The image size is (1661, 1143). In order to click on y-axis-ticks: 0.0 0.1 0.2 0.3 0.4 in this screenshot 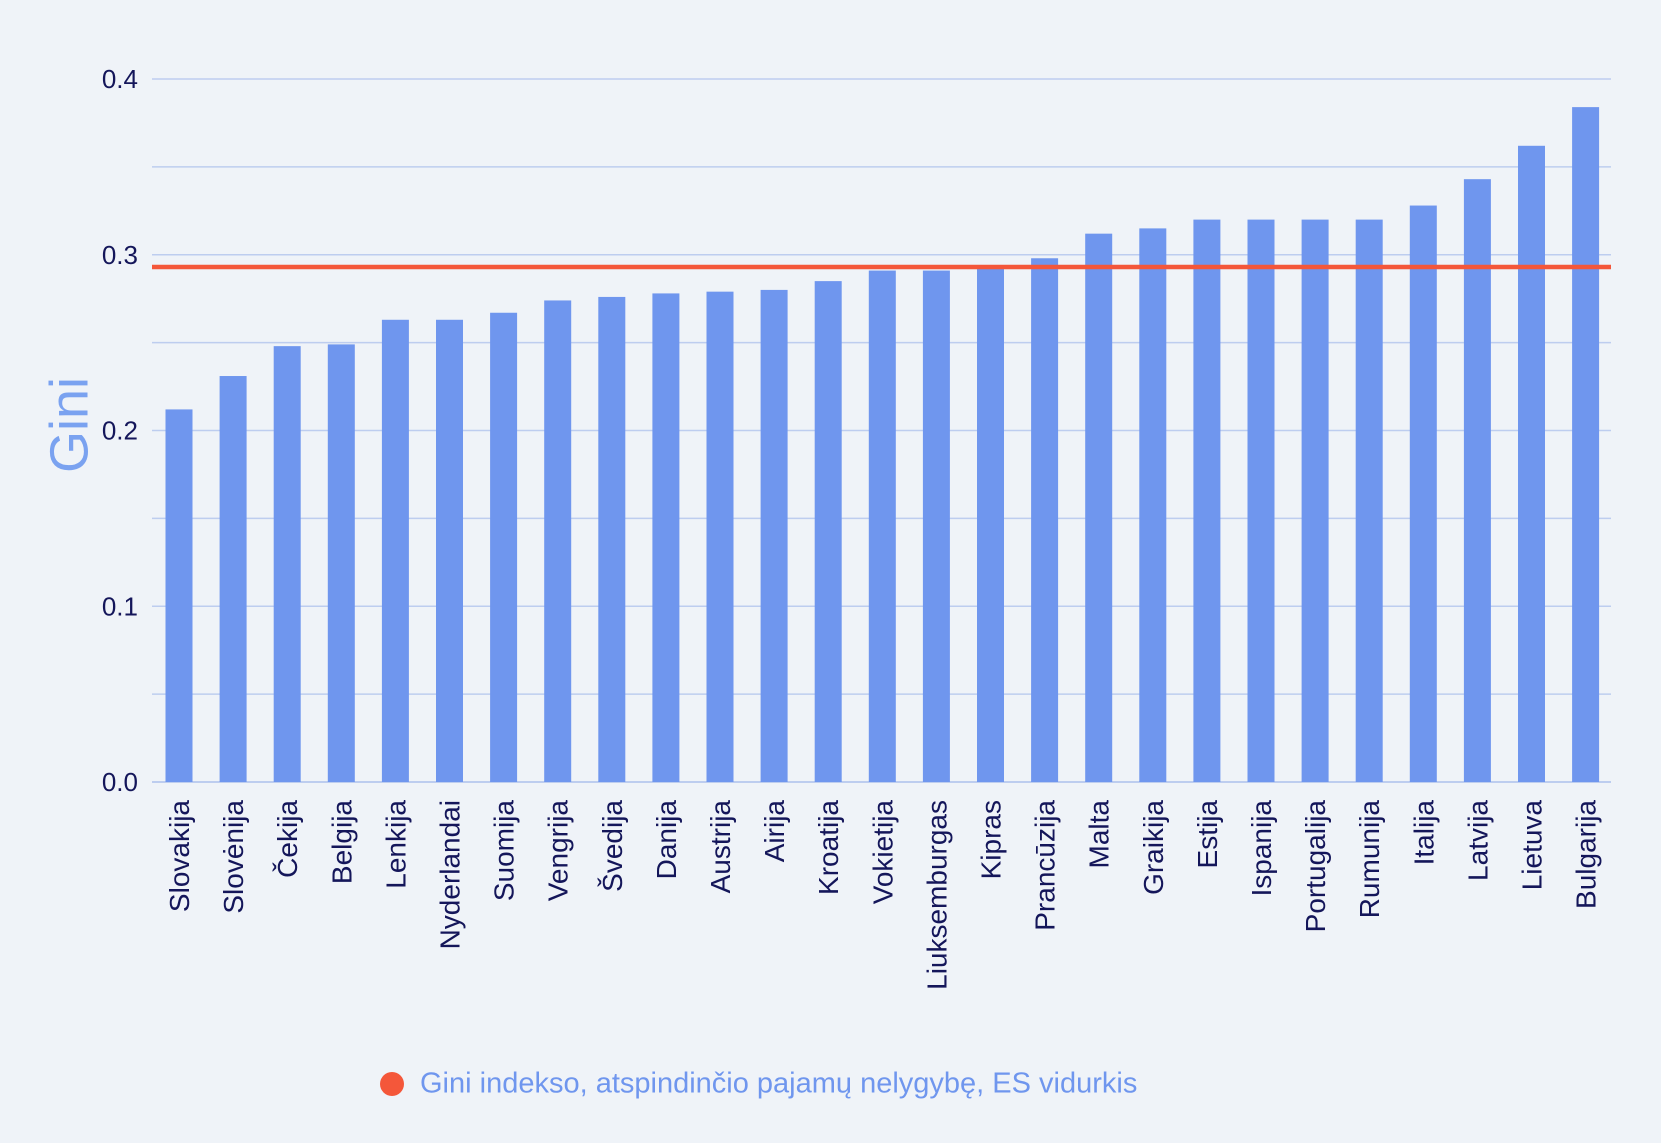, I will do `click(120, 430)`.